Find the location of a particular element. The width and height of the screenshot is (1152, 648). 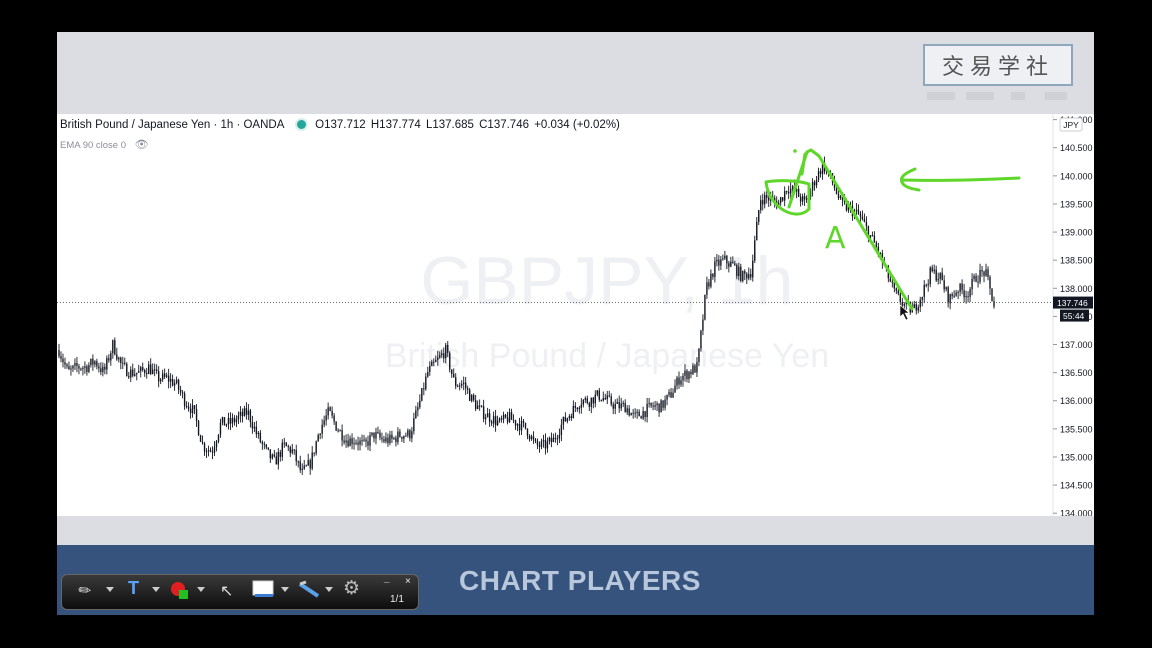

y-tick-label: 140.500 is located at coordinates (1076, 148).